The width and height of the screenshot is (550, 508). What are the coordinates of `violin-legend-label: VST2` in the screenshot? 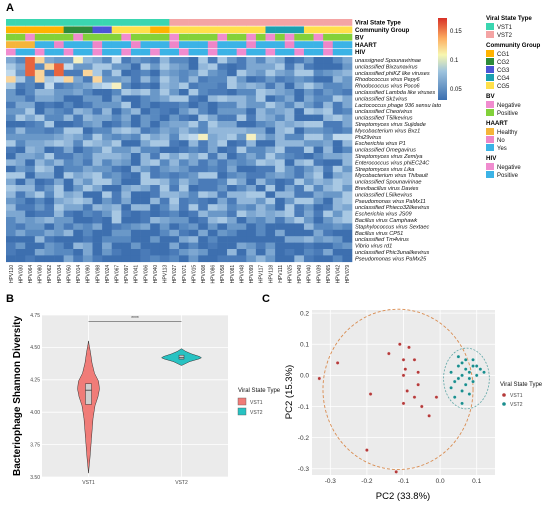 It's located at (256, 413).